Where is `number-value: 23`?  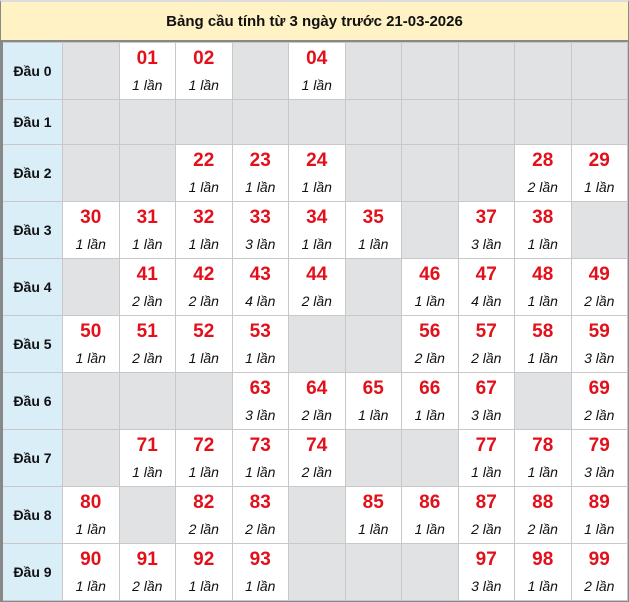
number-value: 23 is located at coordinates (260, 160).